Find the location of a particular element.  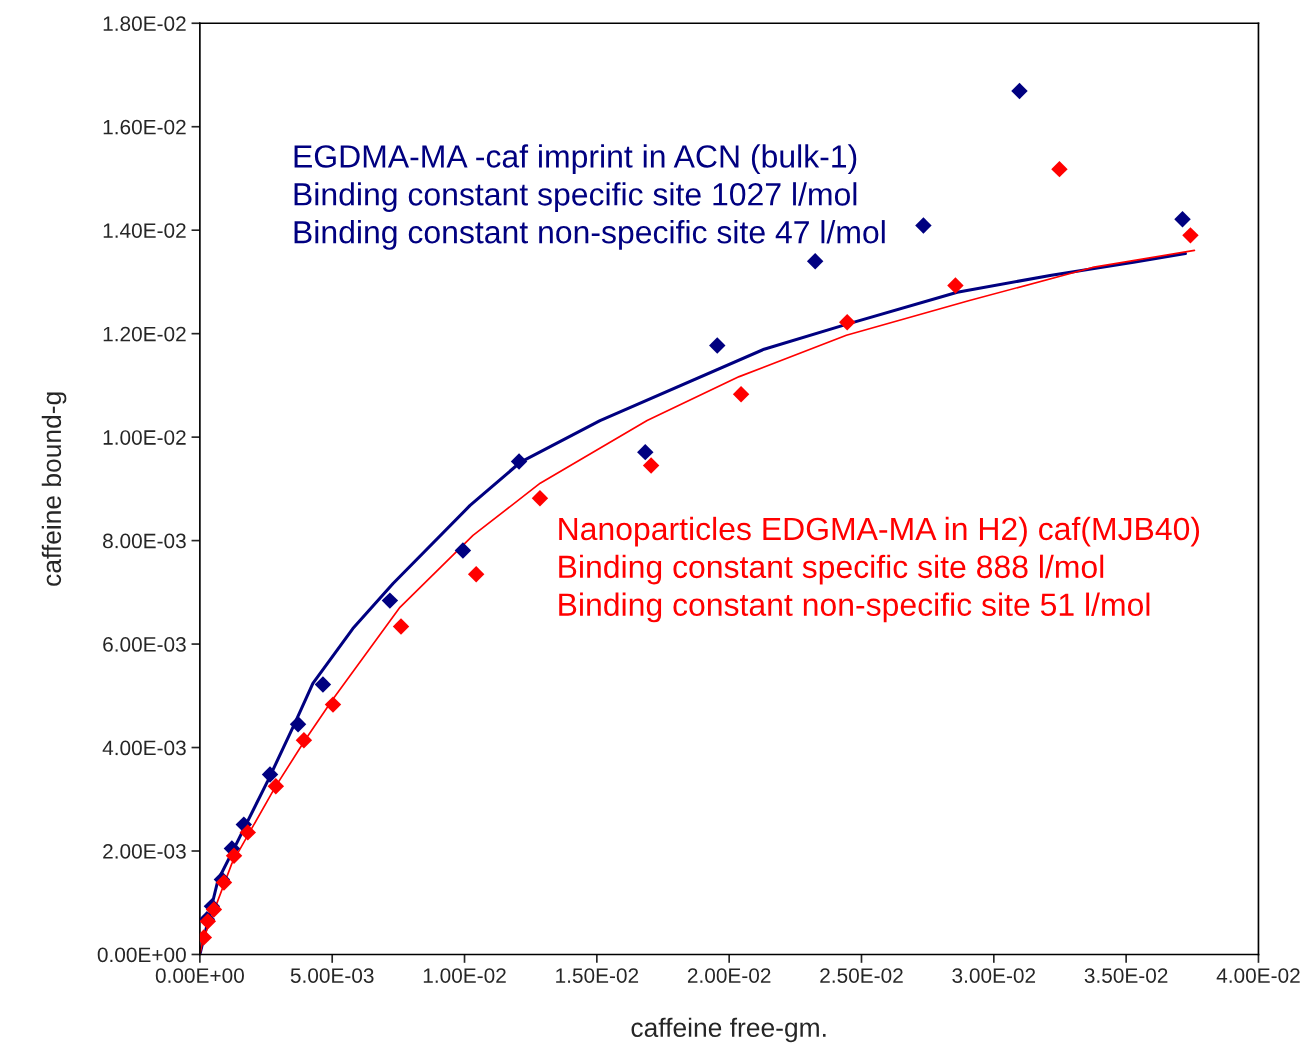

x-tick-label: 0.00E+00 is located at coordinates (199, 975).